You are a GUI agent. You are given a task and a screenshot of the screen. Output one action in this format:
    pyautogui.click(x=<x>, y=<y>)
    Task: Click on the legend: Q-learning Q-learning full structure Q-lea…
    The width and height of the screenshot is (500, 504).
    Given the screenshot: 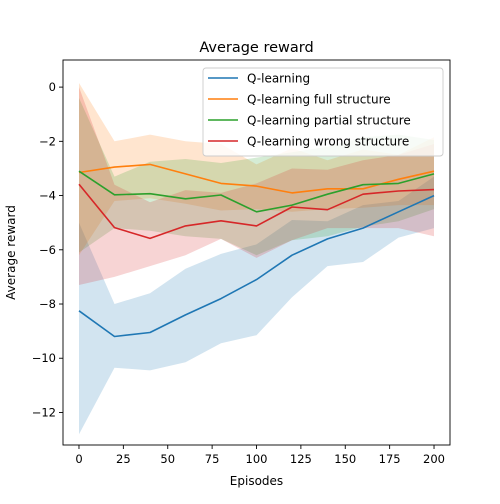 What is the action you would take?
    pyautogui.click(x=323, y=112)
    